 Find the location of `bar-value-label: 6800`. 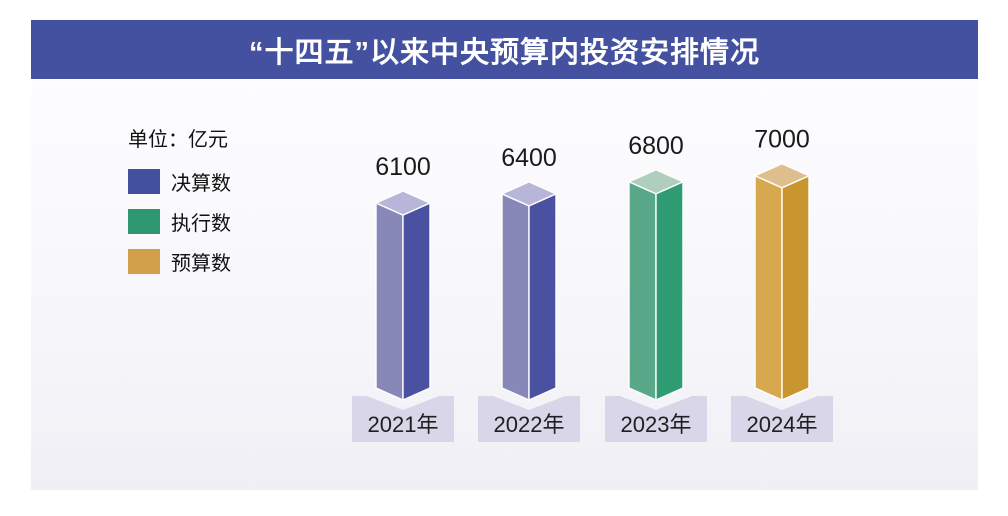

bar-value-label: 6800 is located at coordinates (656, 146).